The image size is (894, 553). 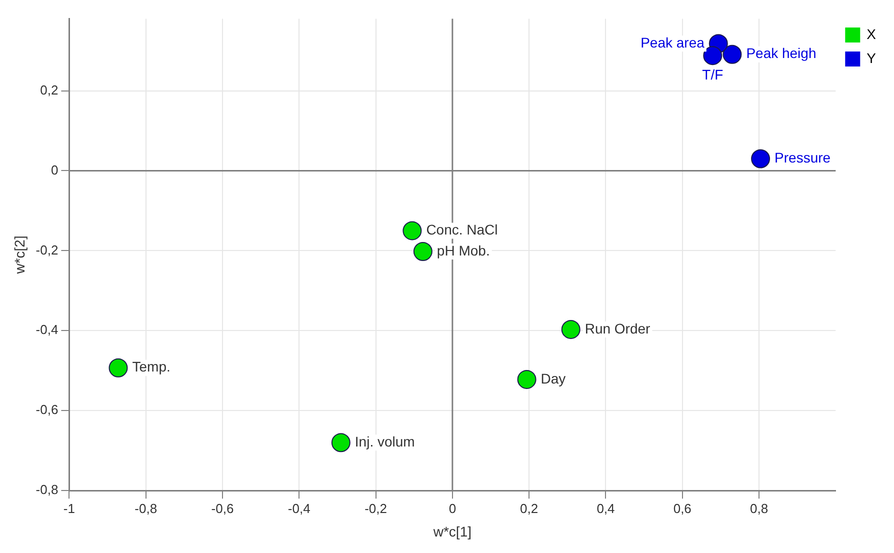 I want to click on x-axis-title: w*c[1], so click(x=452, y=531).